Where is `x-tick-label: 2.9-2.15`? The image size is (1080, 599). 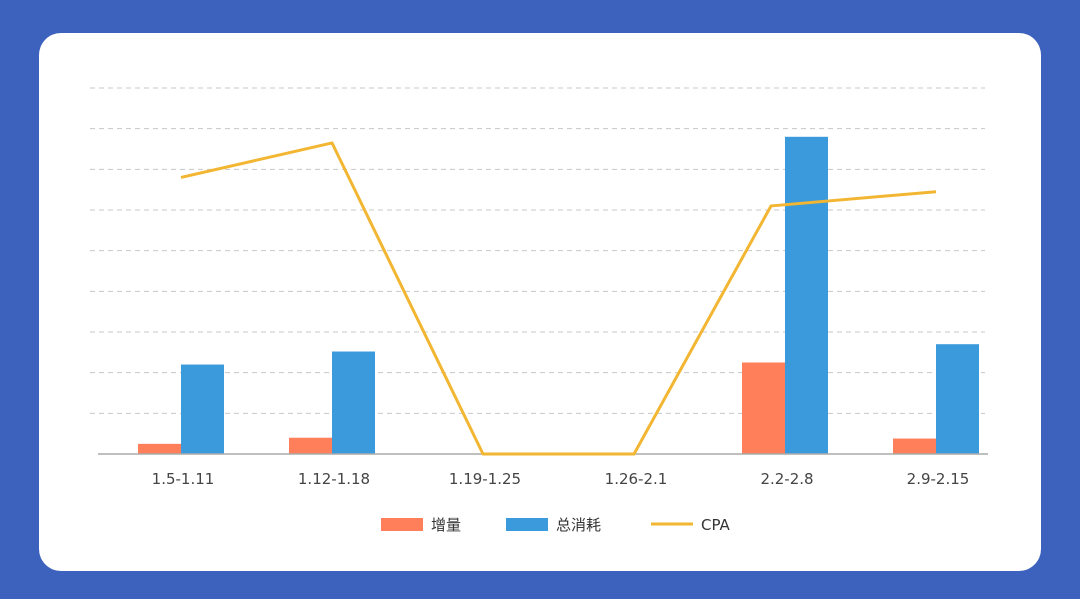 x-tick-label: 2.9-2.15 is located at coordinates (938, 479).